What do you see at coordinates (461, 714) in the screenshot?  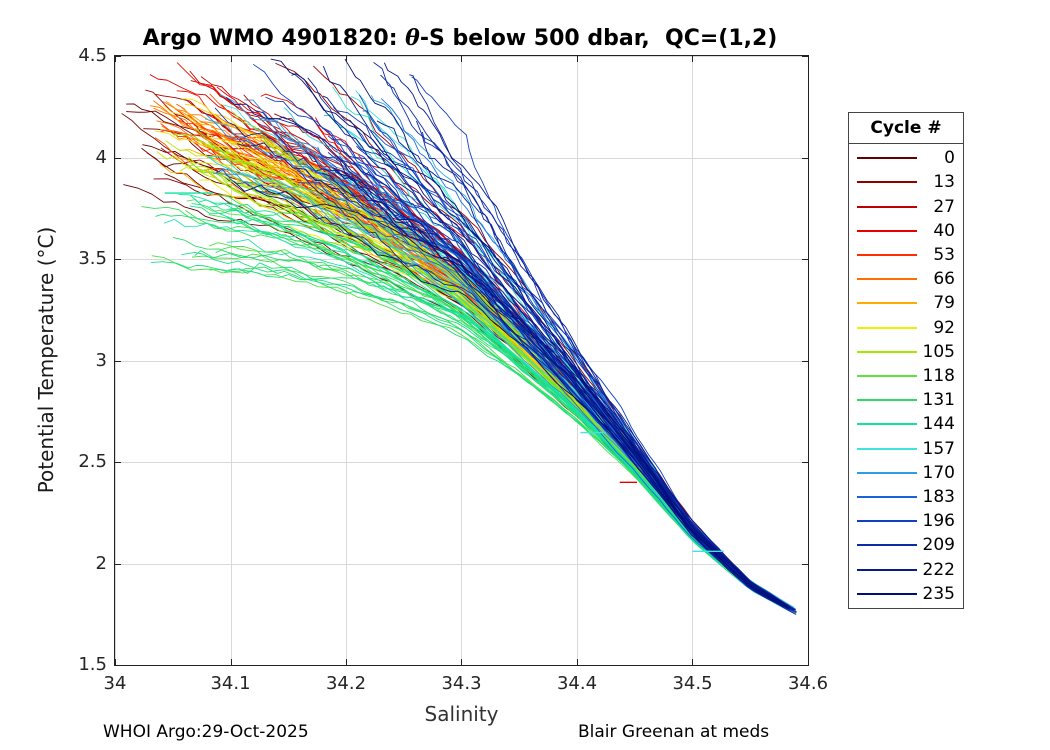 I see `x-axis-label: Salinity` at bounding box center [461, 714].